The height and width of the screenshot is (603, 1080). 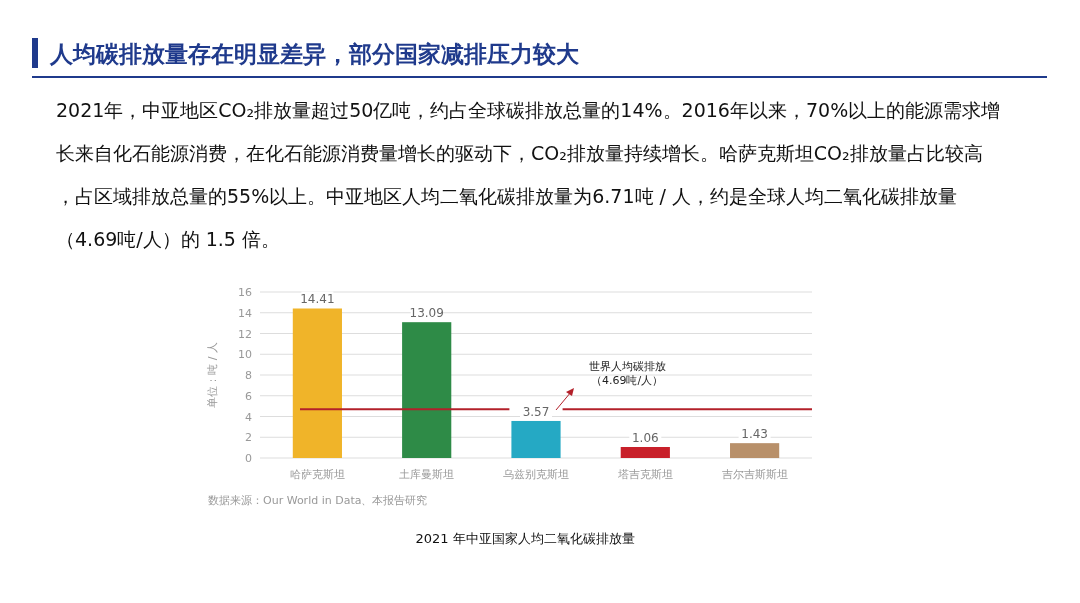 What do you see at coordinates (645, 438) in the screenshot?
I see `data-label: 1.06` at bounding box center [645, 438].